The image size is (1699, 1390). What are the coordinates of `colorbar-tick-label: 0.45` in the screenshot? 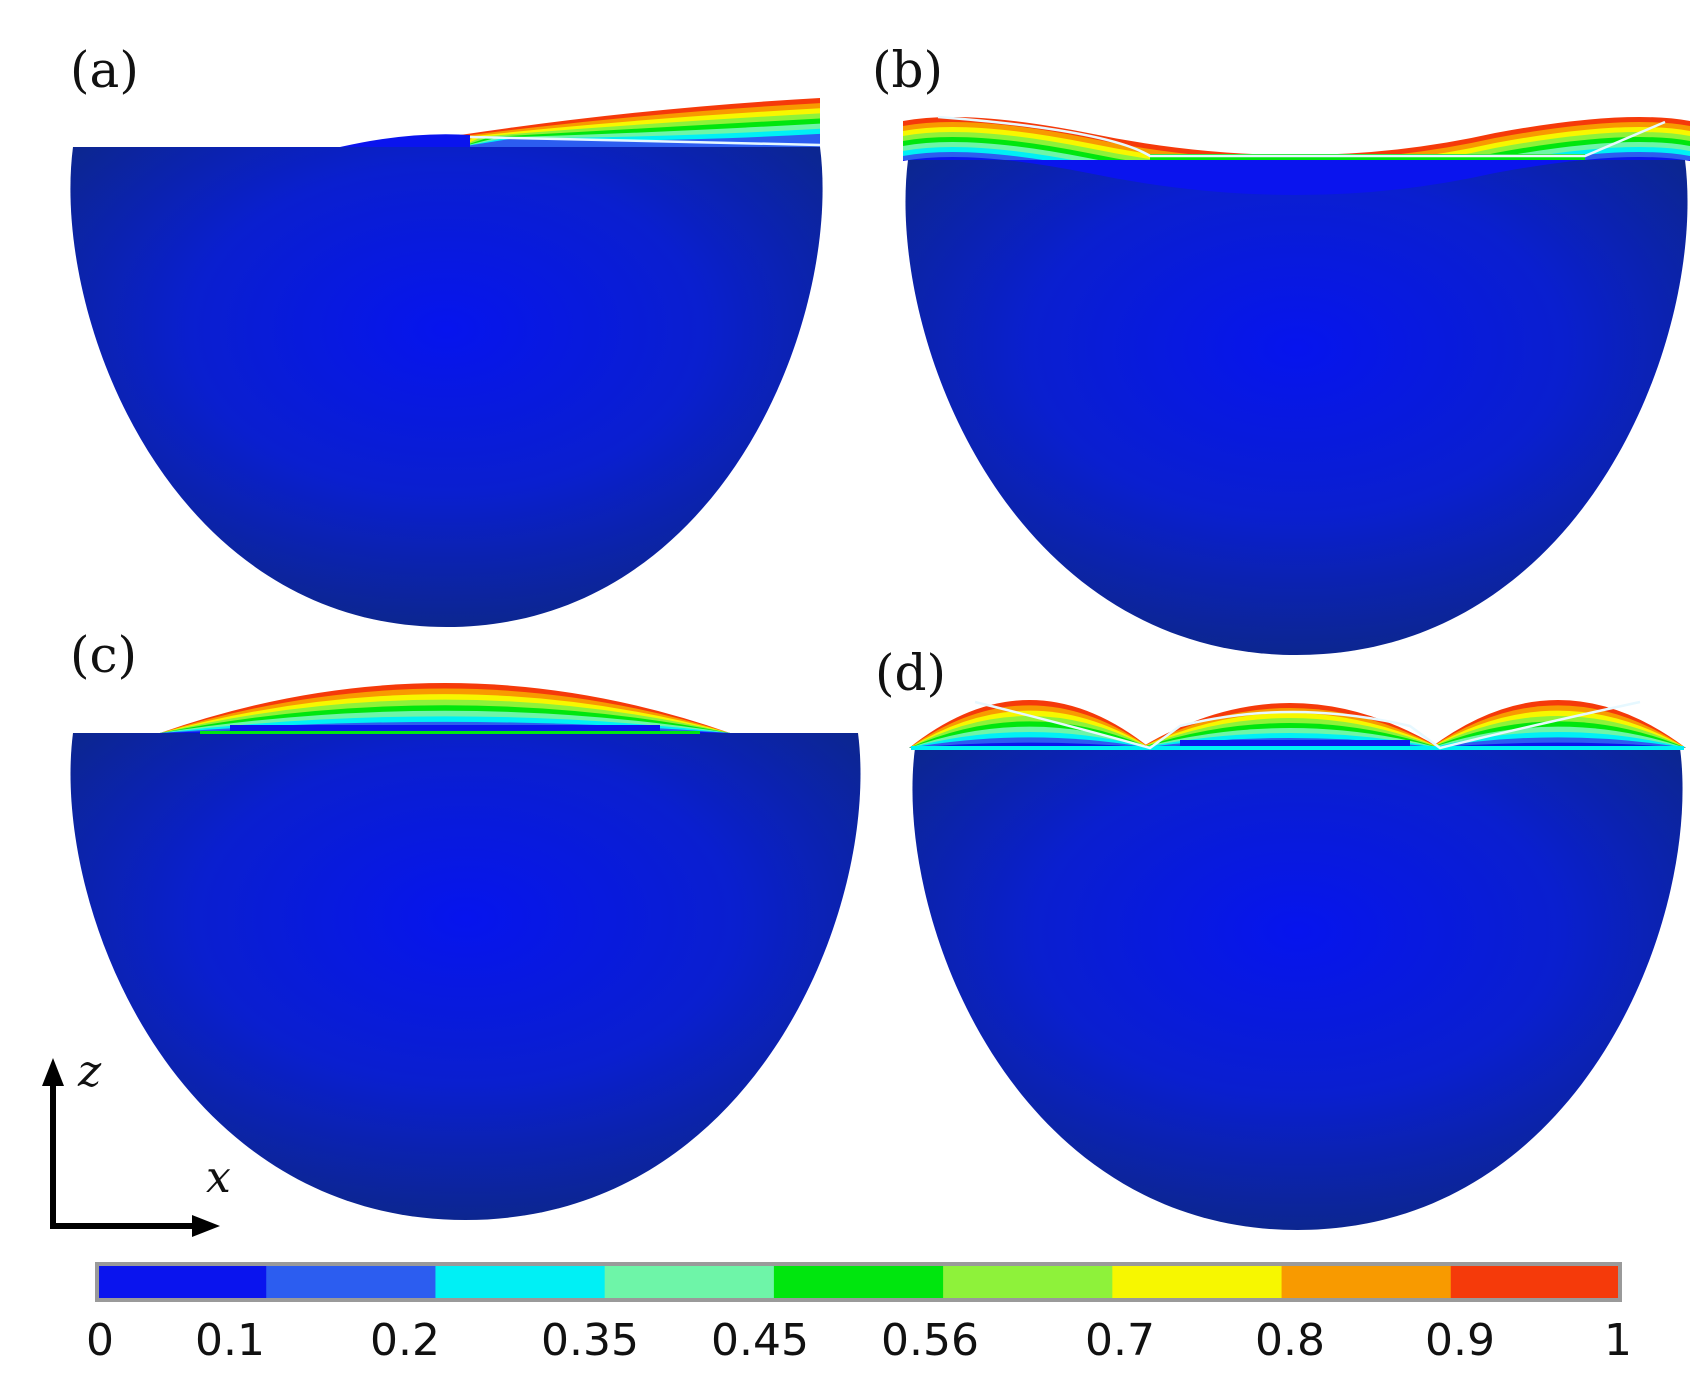 It's located at (760, 1340).